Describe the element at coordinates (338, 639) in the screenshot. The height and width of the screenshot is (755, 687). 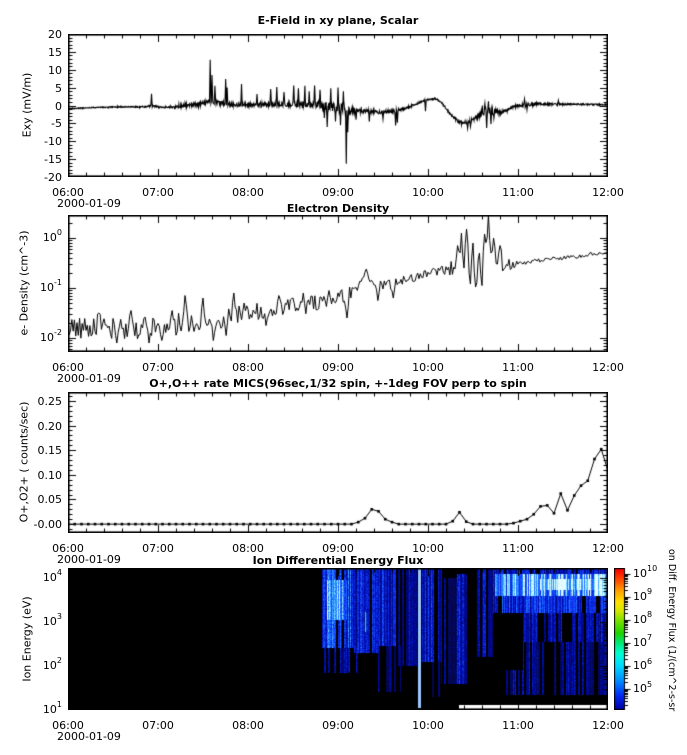
I see `ionflux-spectrogram-canvas` at that location.